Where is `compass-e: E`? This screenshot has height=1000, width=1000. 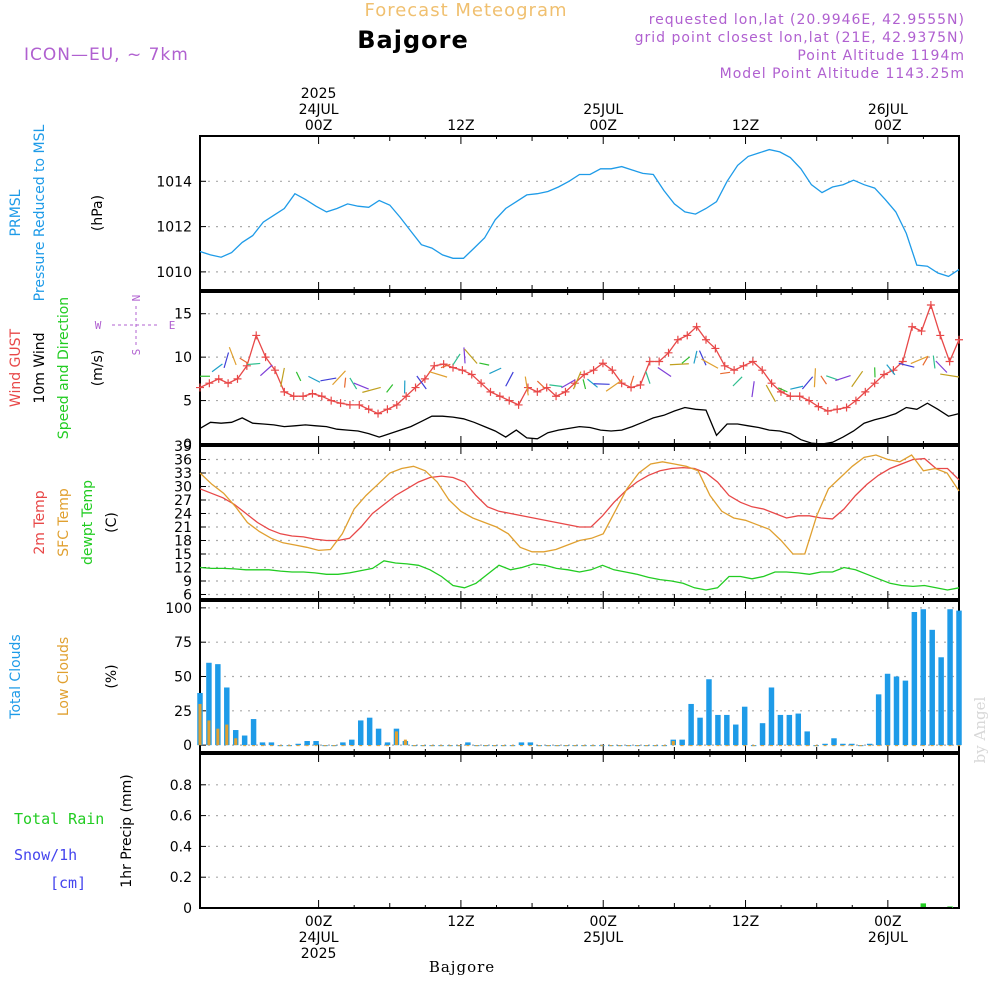
compass-e: E is located at coordinates (172, 325).